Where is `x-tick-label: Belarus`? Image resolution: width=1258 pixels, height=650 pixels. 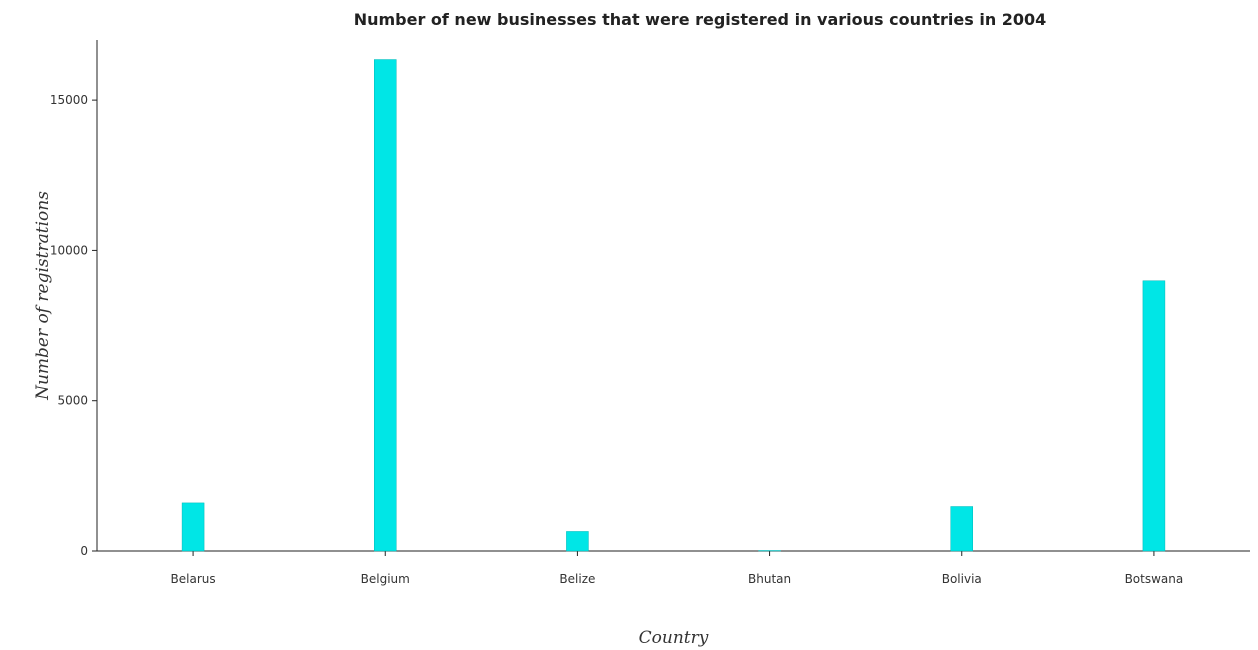 x-tick-label: Belarus is located at coordinates (193, 579).